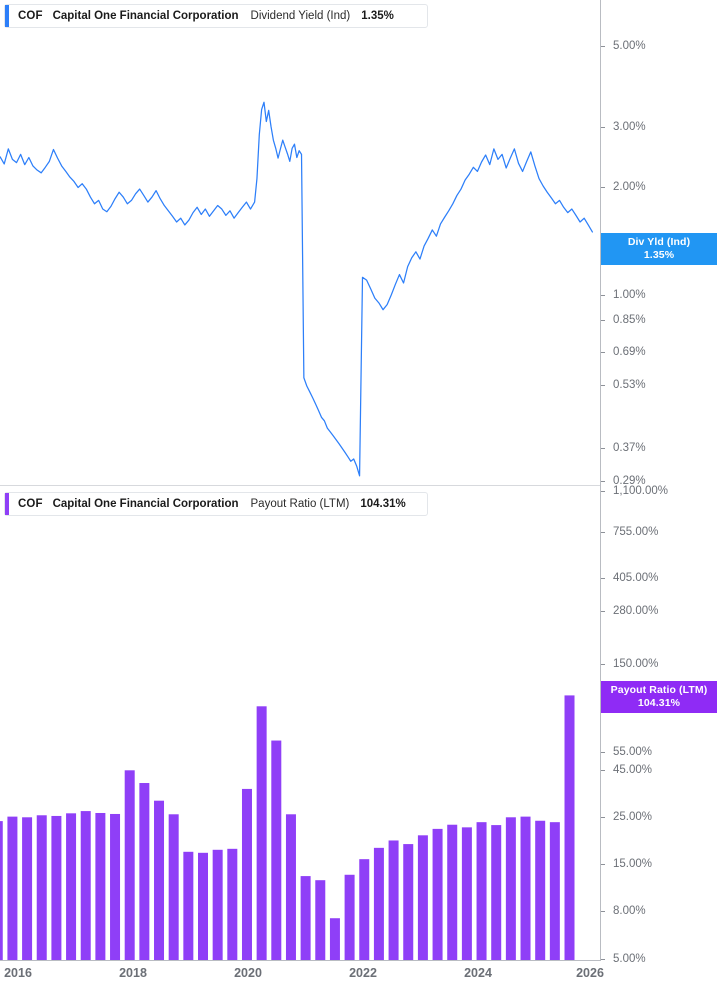 The height and width of the screenshot is (1005, 717). What do you see at coordinates (363, 973) in the screenshot?
I see `x-axis-tick-label: 2022` at bounding box center [363, 973].